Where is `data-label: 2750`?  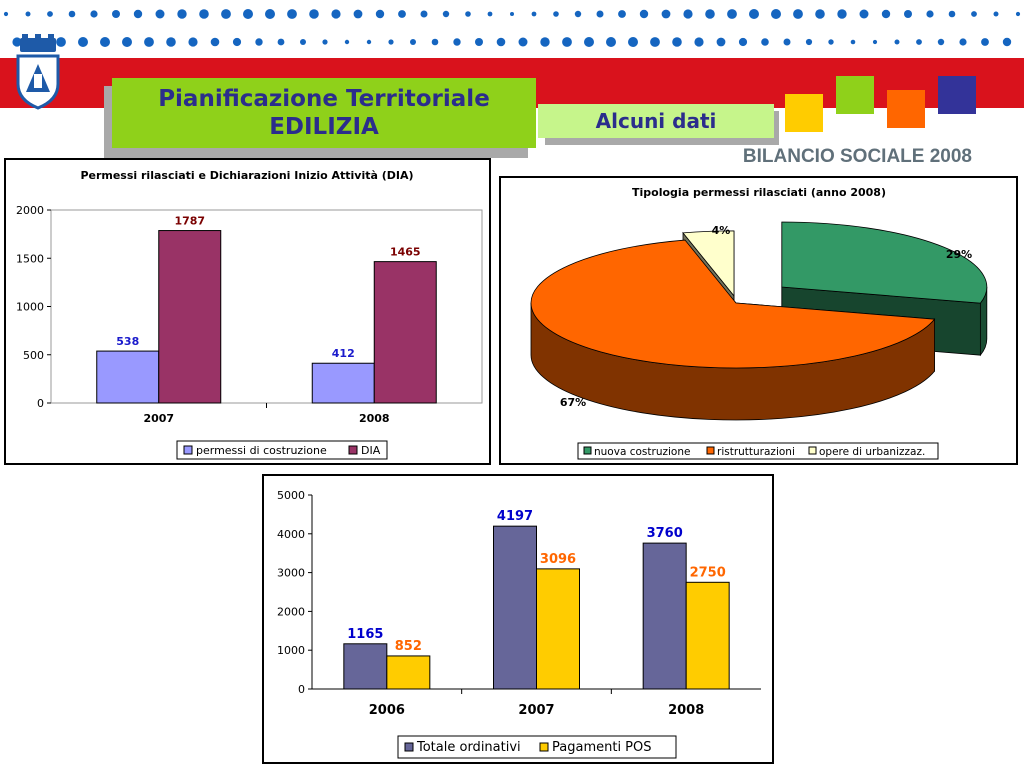
data-label: 2750 is located at coordinates (708, 572).